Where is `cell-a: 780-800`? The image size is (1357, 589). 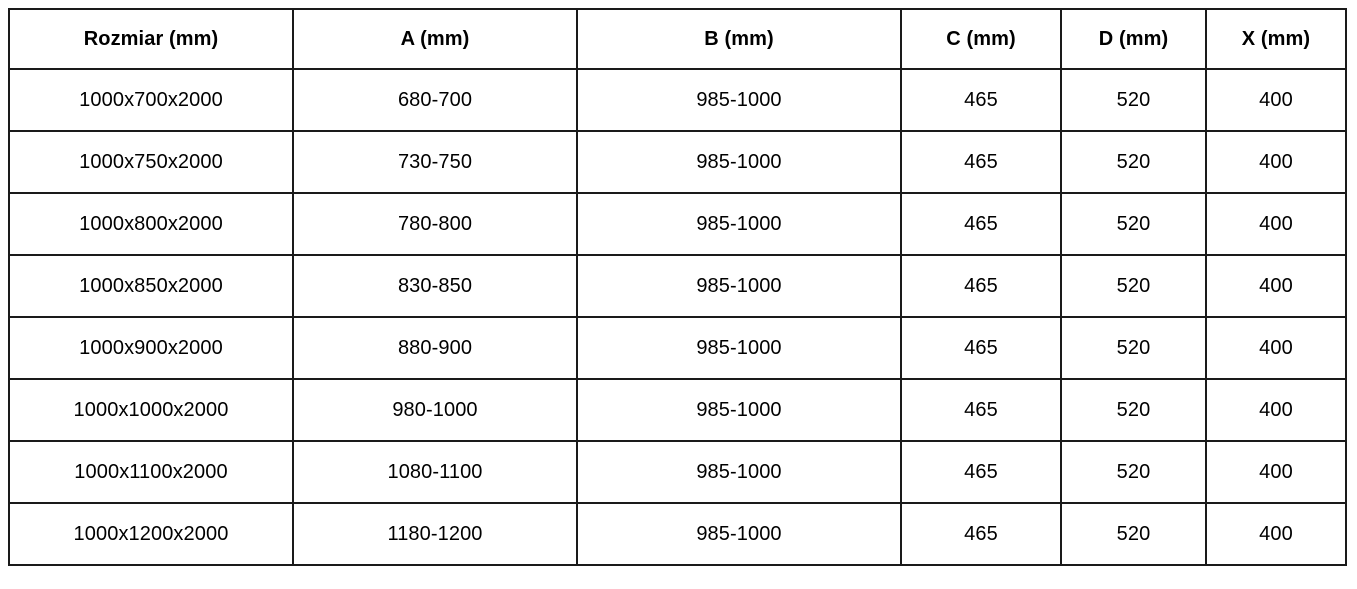
cell-a: 780-800 is located at coordinates (435, 224).